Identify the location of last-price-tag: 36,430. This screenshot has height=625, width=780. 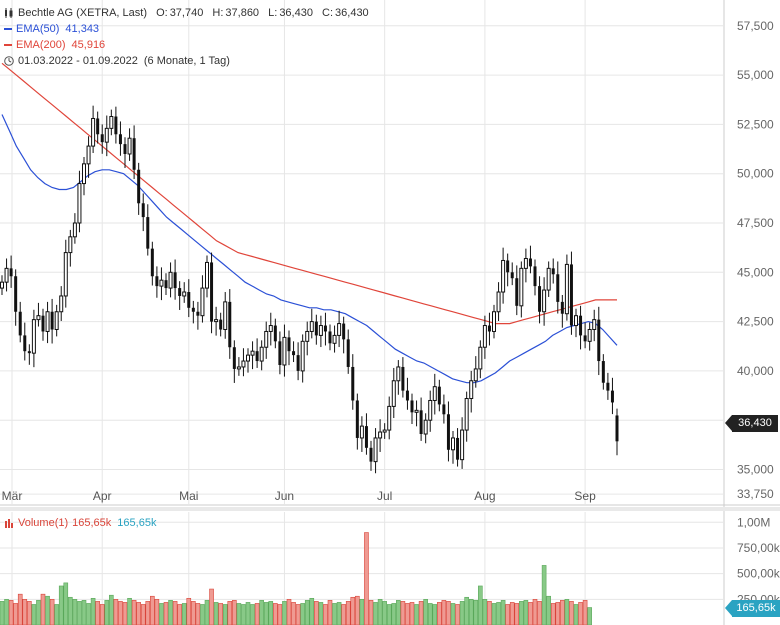
(751, 423).